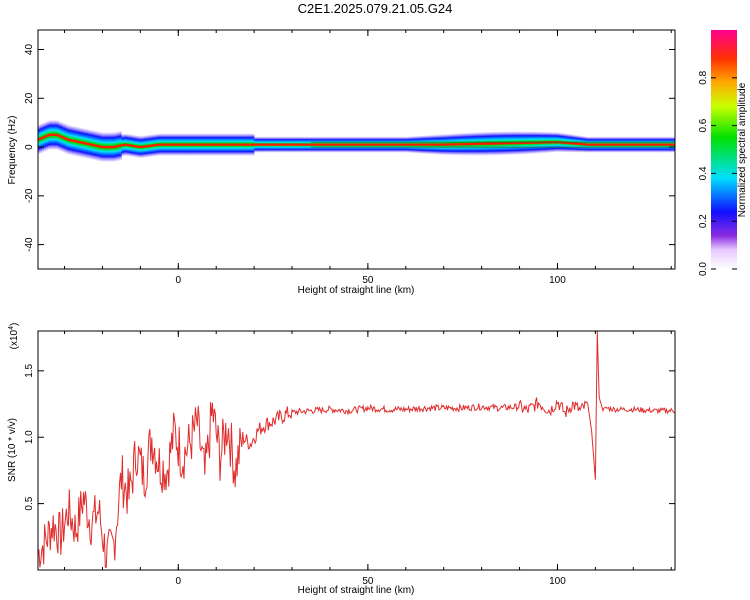  I want to click on snr-y-multiplier: (x104), so click(14, 336).